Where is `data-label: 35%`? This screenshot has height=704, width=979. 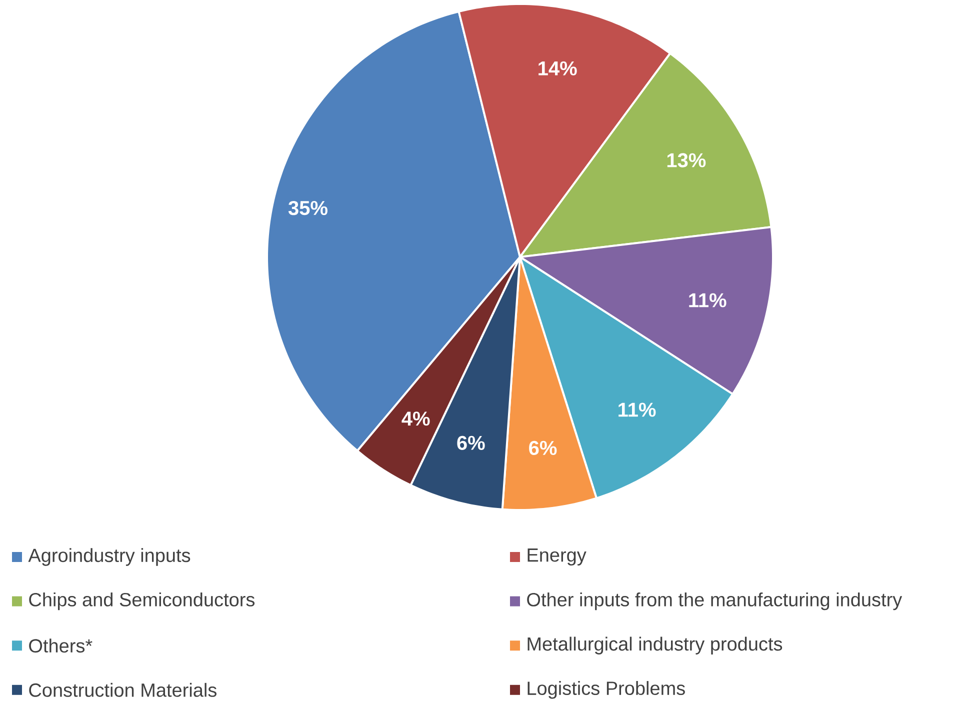
data-label: 35% is located at coordinates (308, 208).